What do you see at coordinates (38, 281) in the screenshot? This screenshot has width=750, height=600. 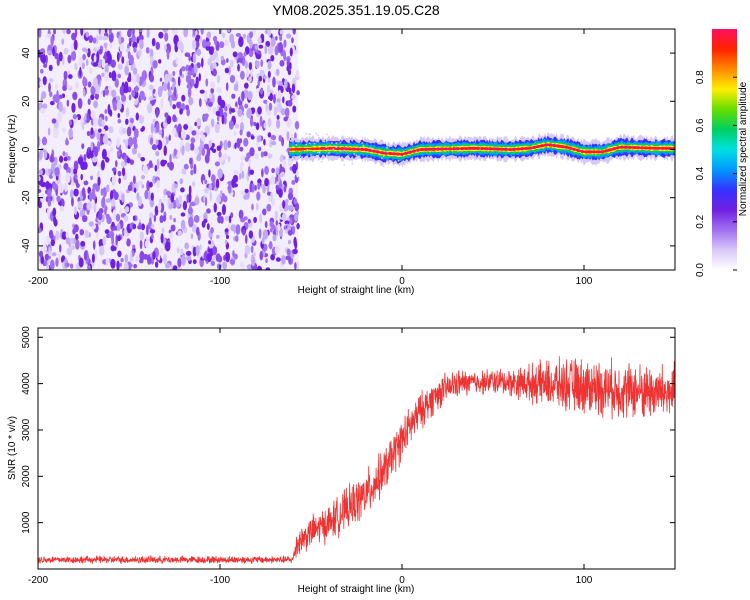 I see `x-tick-label: -200` at bounding box center [38, 281].